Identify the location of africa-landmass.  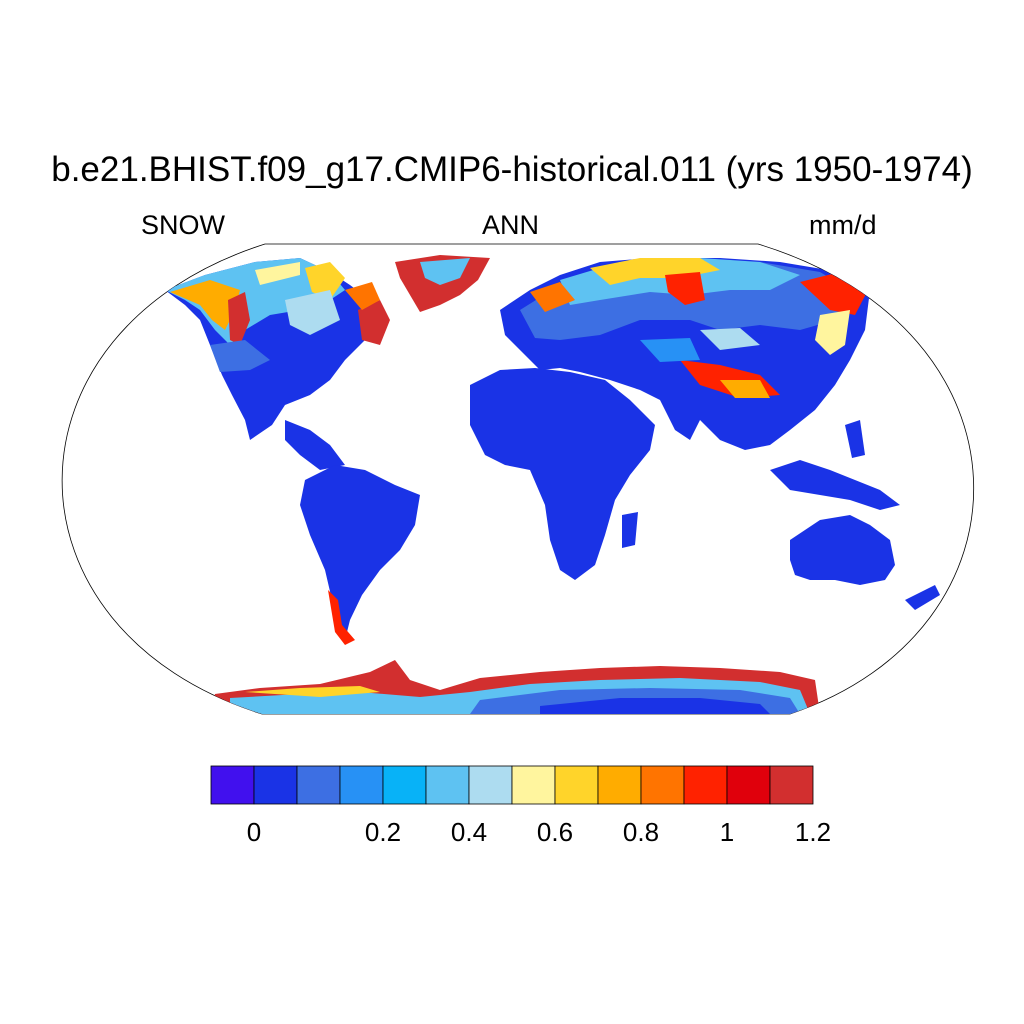
(562, 474).